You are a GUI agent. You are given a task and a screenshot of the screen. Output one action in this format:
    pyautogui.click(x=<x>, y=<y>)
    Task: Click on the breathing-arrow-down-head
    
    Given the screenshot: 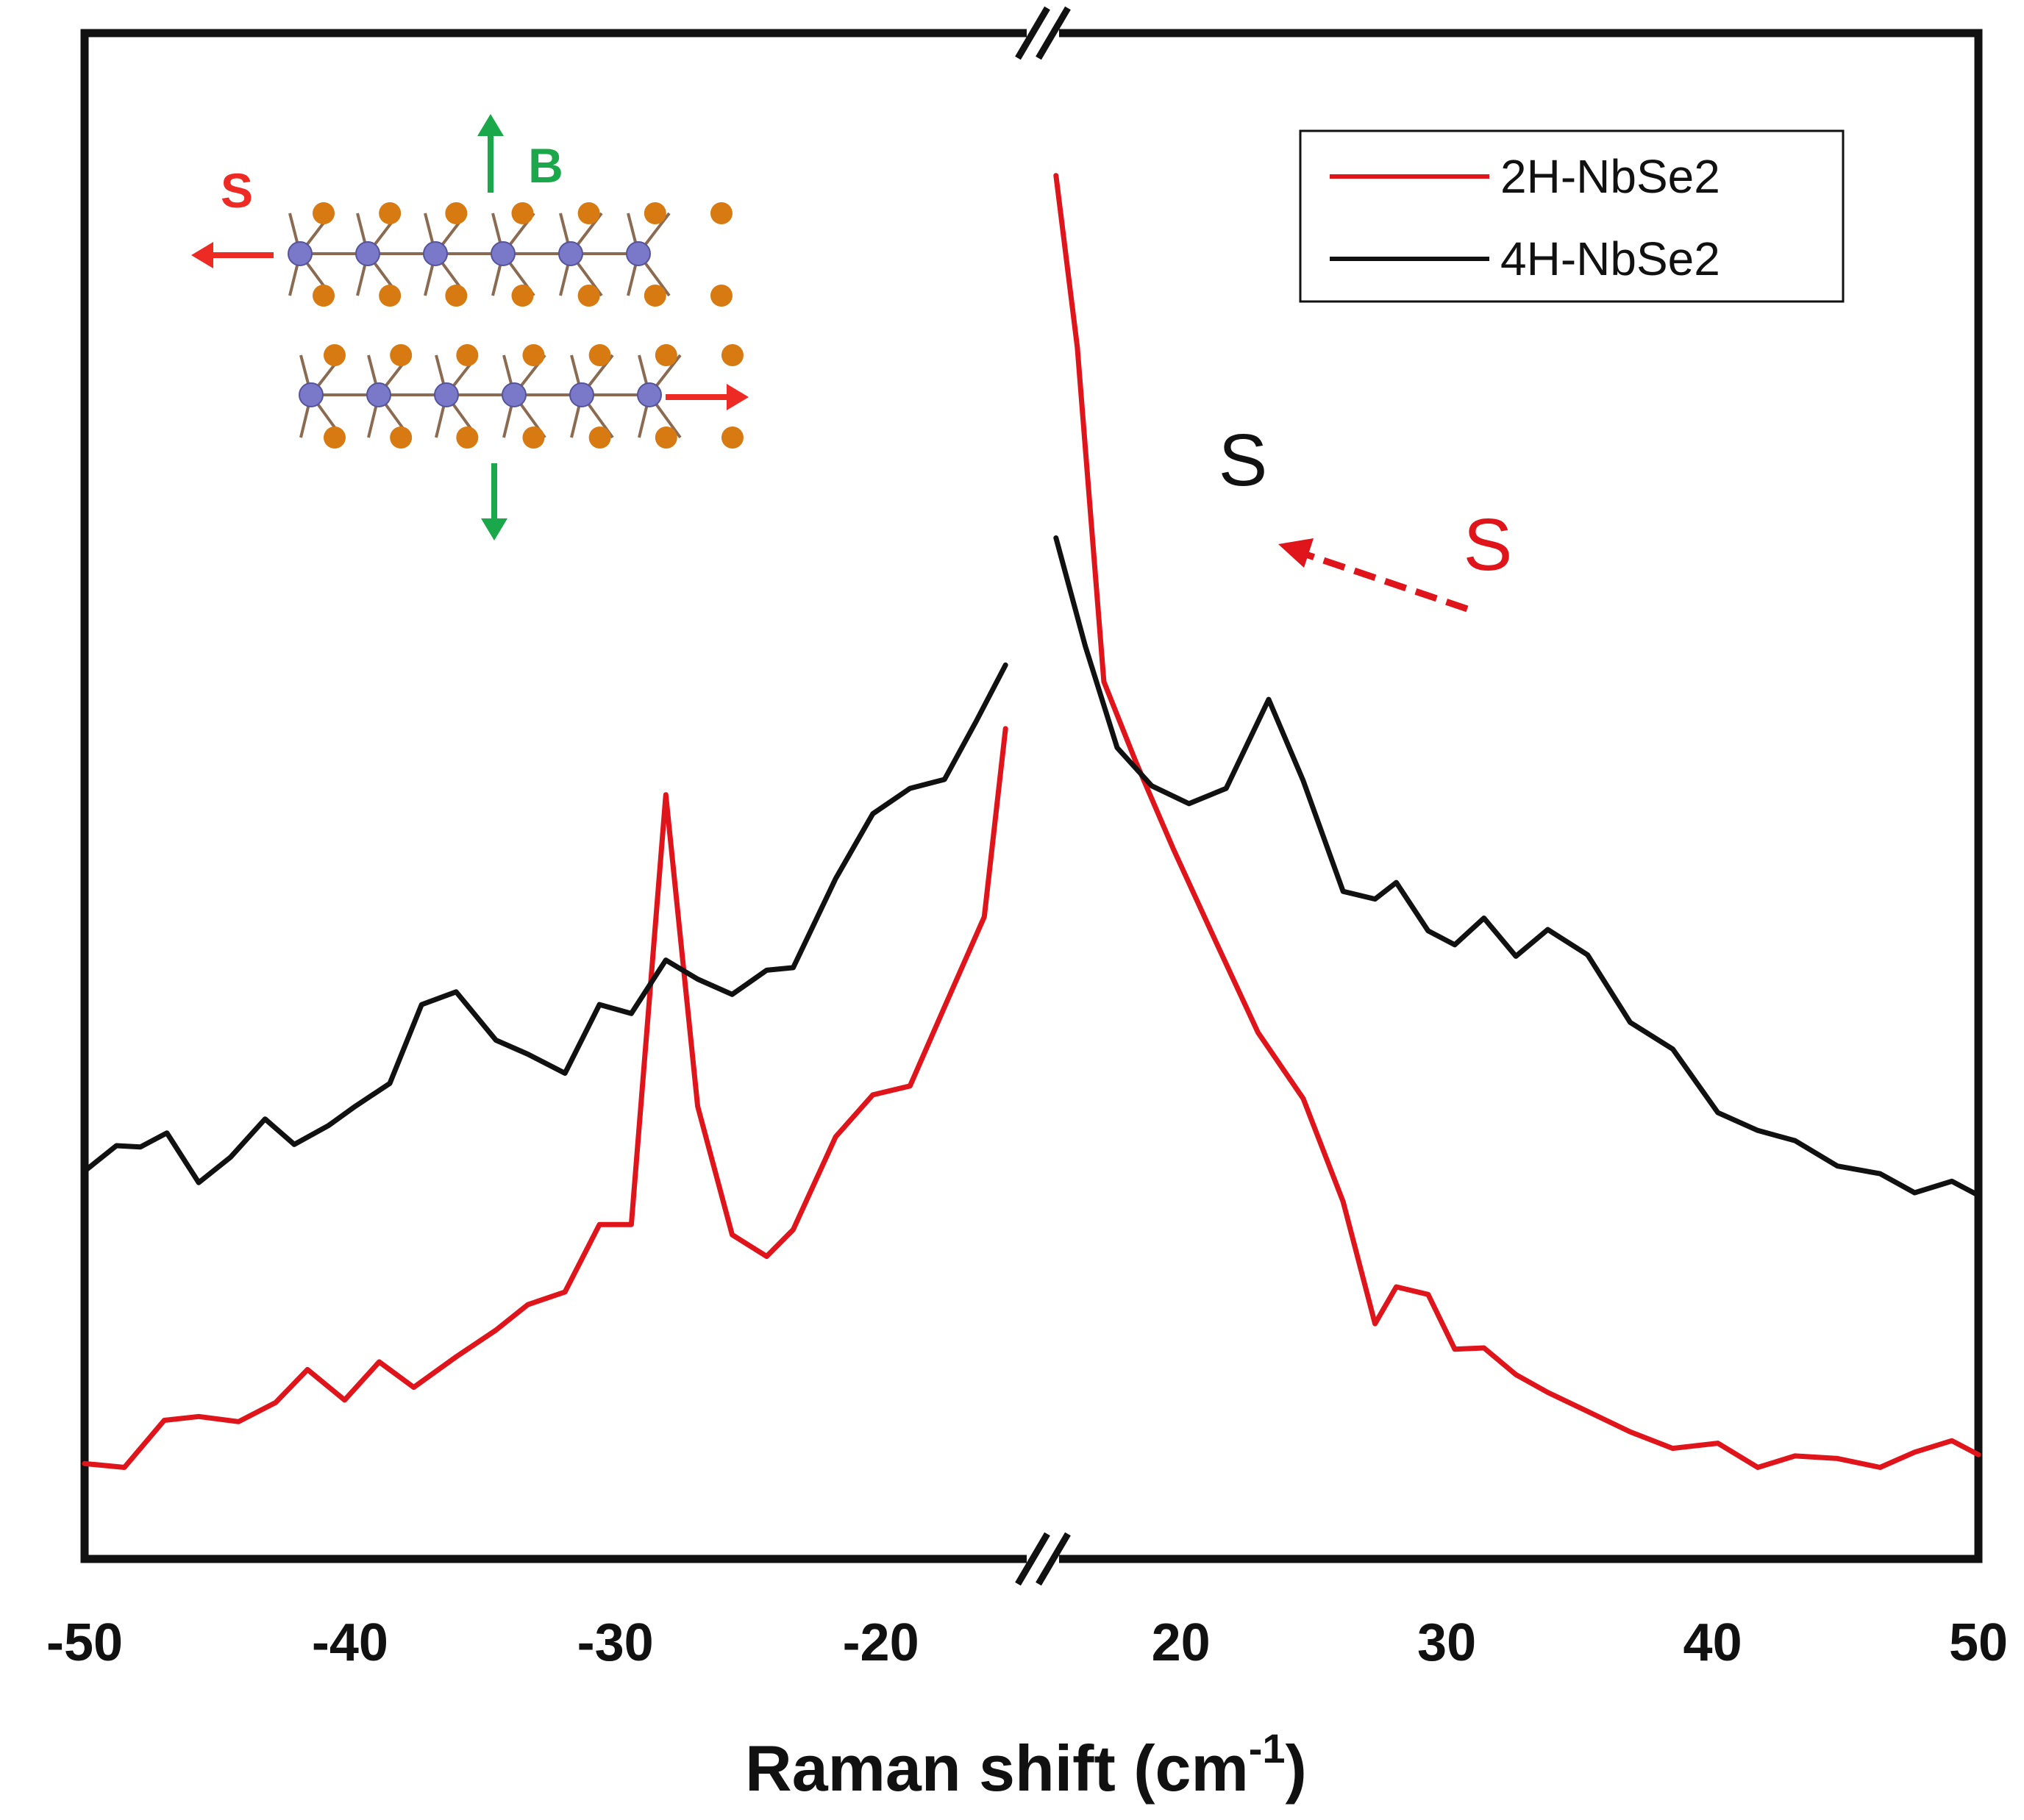 What is the action you would take?
    pyautogui.click(x=494, y=529)
    